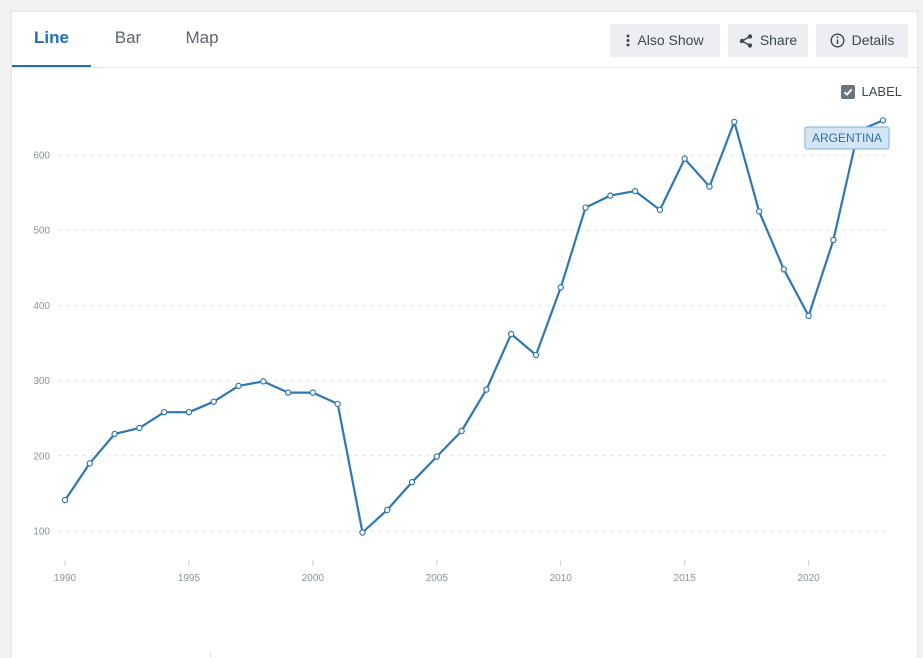  I want to click on series-label-box, so click(847, 138).